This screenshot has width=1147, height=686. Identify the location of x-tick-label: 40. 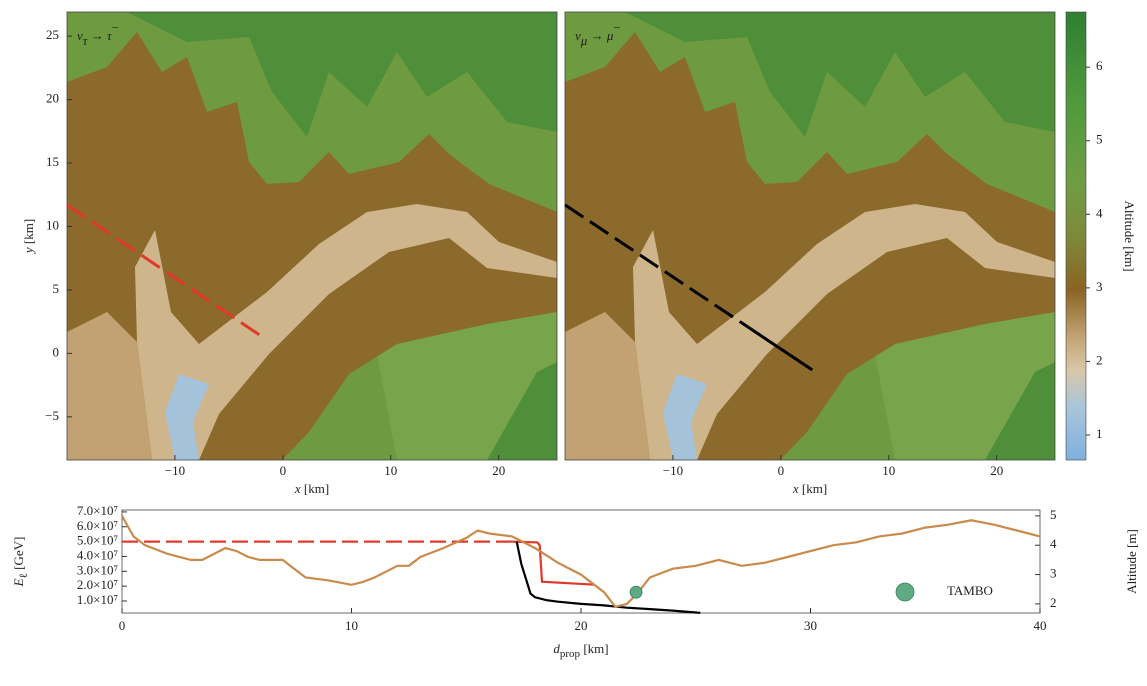
(1040, 625).